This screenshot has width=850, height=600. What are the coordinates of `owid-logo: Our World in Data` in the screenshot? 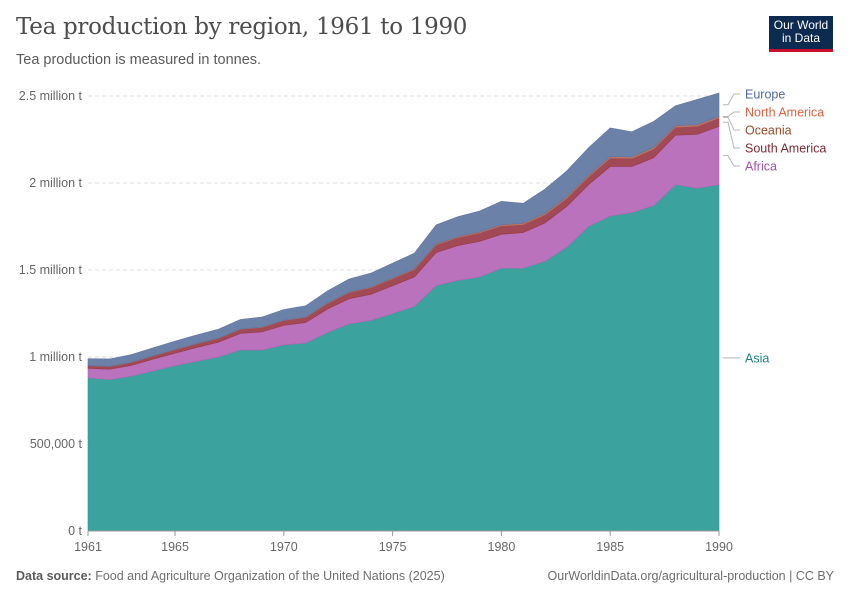 It's located at (801, 34).